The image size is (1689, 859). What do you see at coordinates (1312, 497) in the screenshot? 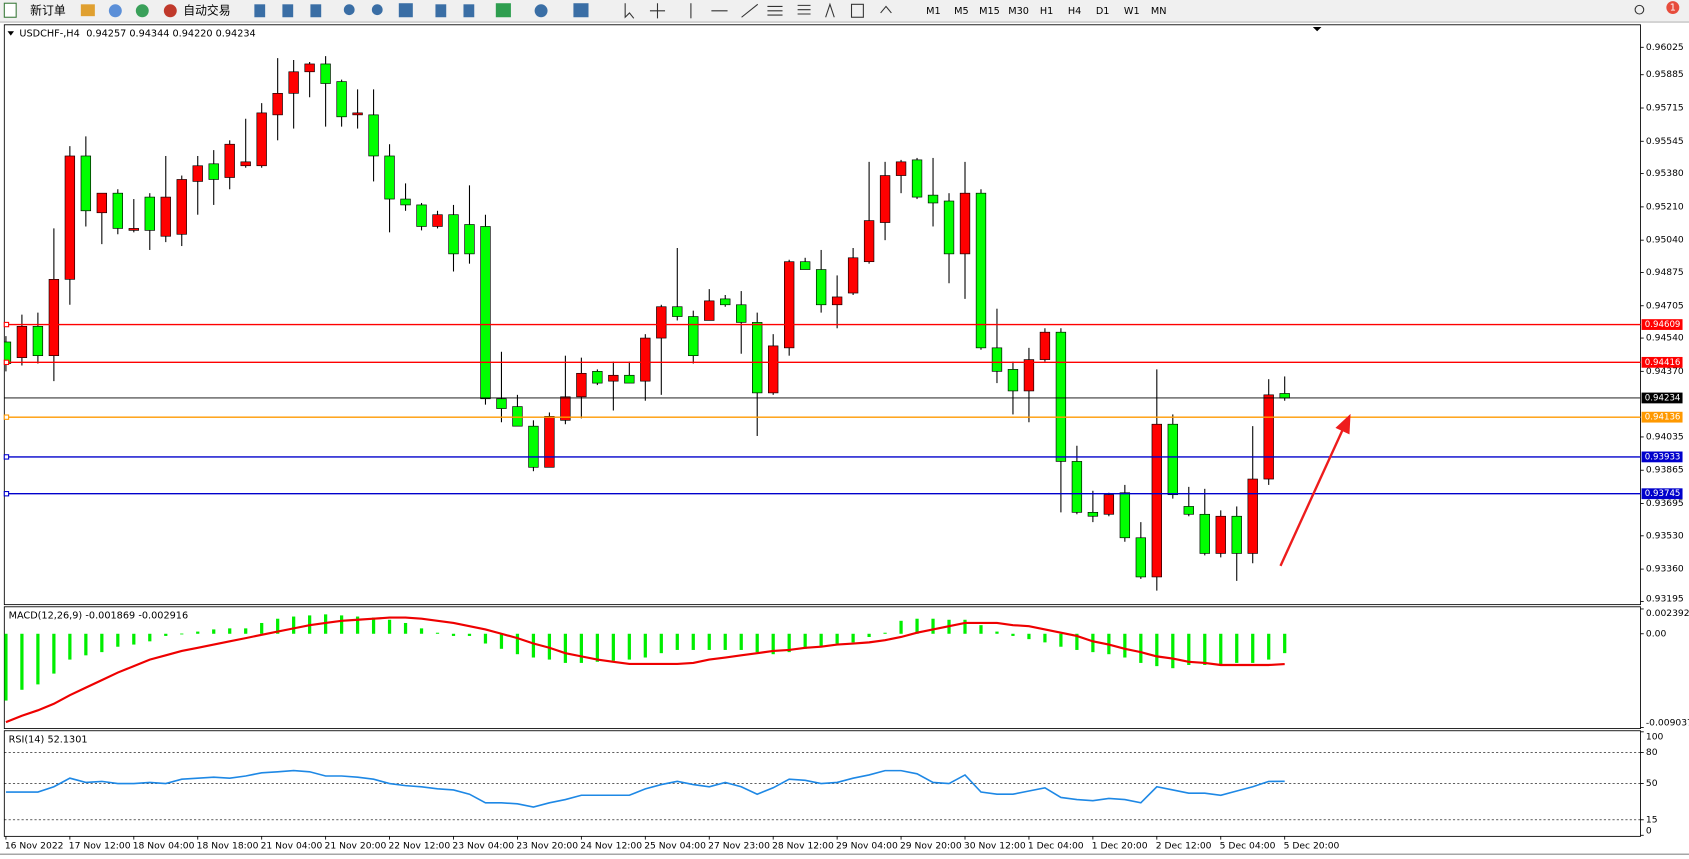
I see `arrow-shaft` at bounding box center [1312, 497].